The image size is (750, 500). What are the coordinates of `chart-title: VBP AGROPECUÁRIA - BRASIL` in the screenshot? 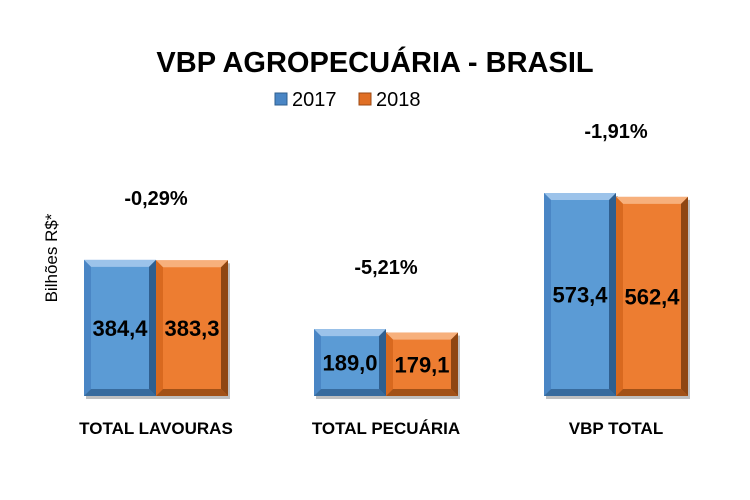 It's located at (374, 62).